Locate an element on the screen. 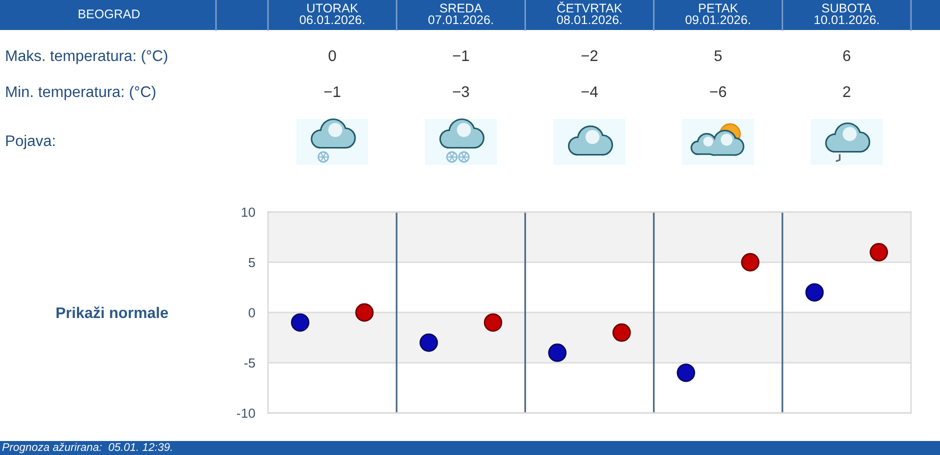 The height and width of the screenshot is (455, 940). text: Prikaži normale is located at coordinates (112, 312).